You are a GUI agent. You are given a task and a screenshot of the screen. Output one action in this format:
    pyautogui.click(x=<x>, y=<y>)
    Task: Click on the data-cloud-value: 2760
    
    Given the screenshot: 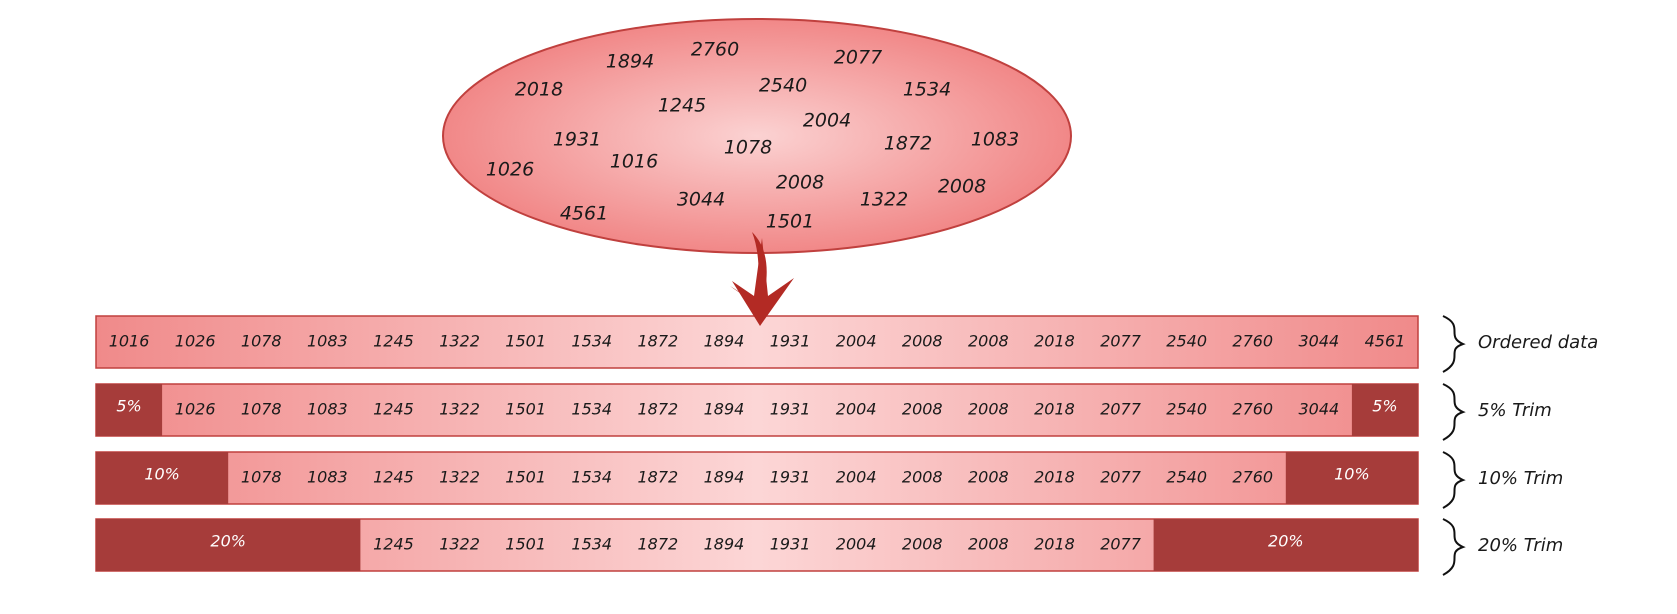 What is the action you would take?
    pyautogui.click(x=715, y=50)
    